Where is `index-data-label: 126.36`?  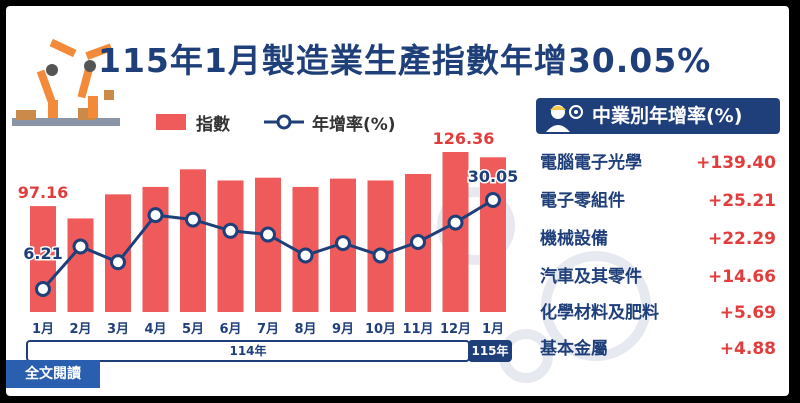 index-data-label: 126.36 is located at coordinates (464, 138).